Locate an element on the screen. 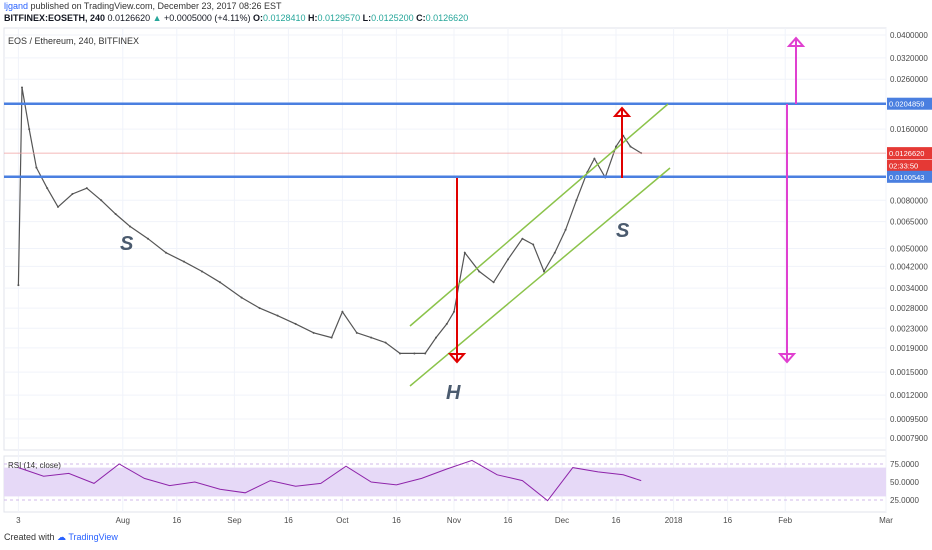 The height and width of the screenshot is (550, 932). y-tick-label: 0.0065000 is located at coordinates (909, 222).